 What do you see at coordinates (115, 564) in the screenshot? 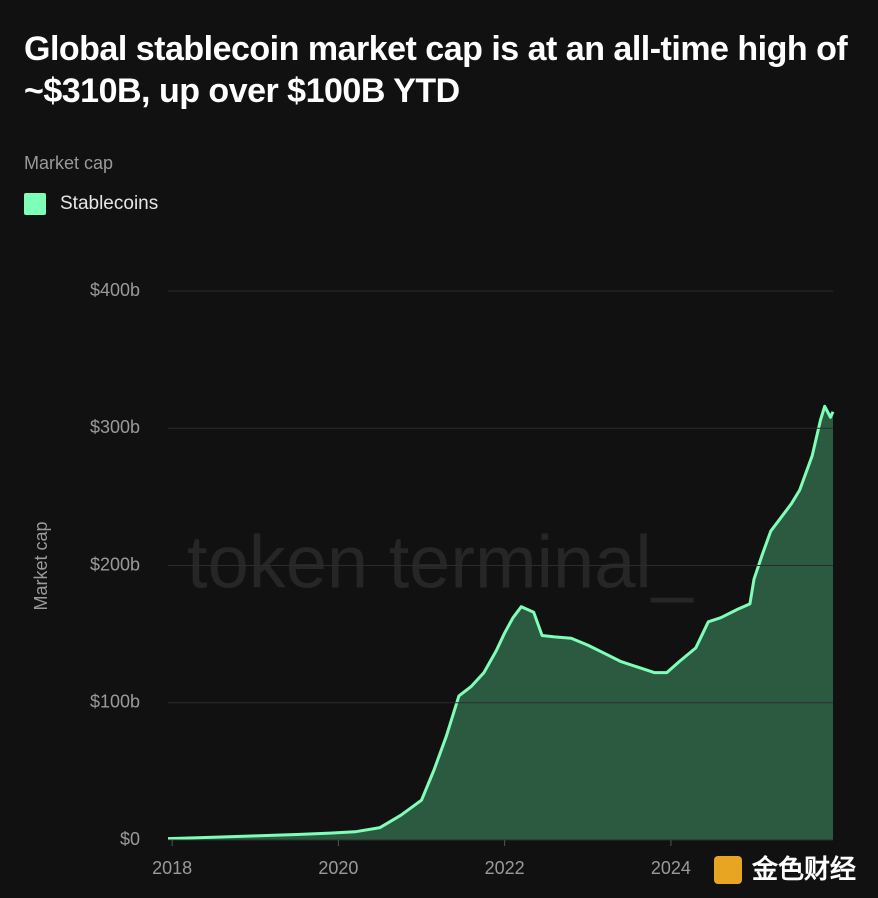
I see `y-tick-label: $200b` at bounding box center [115, 564].